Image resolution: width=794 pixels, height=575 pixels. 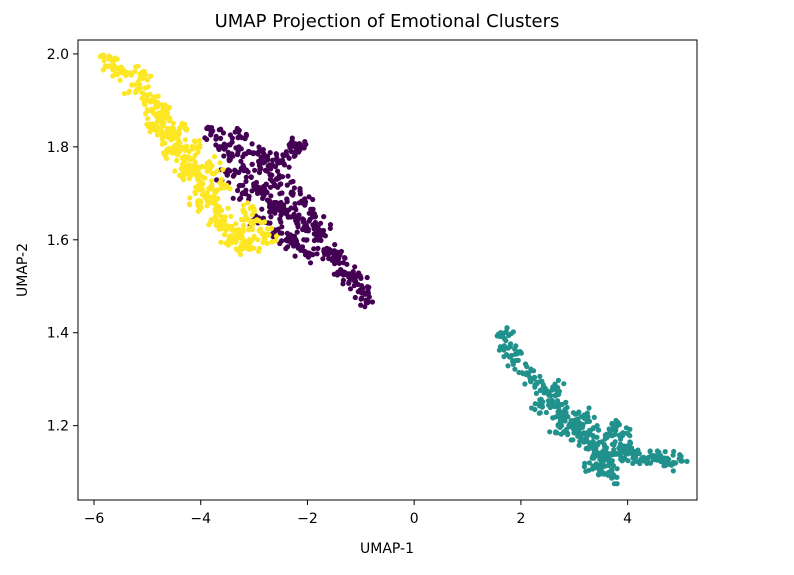 I want to click on y-tick-label: 1.6, so click(x=58, y=241).